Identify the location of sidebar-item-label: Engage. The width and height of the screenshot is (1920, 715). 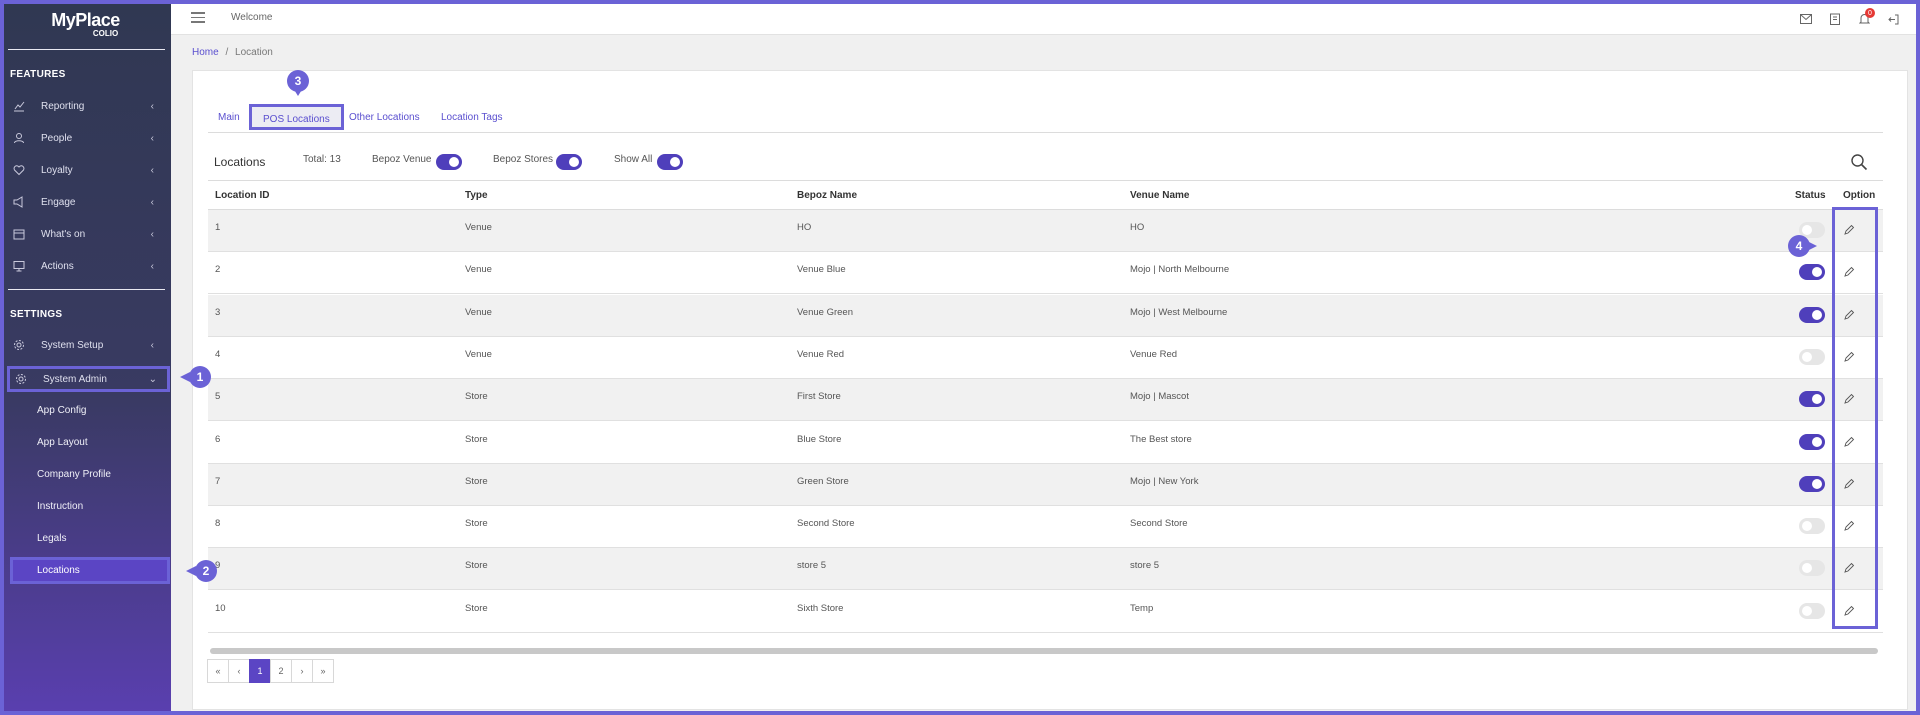
(58, 202).